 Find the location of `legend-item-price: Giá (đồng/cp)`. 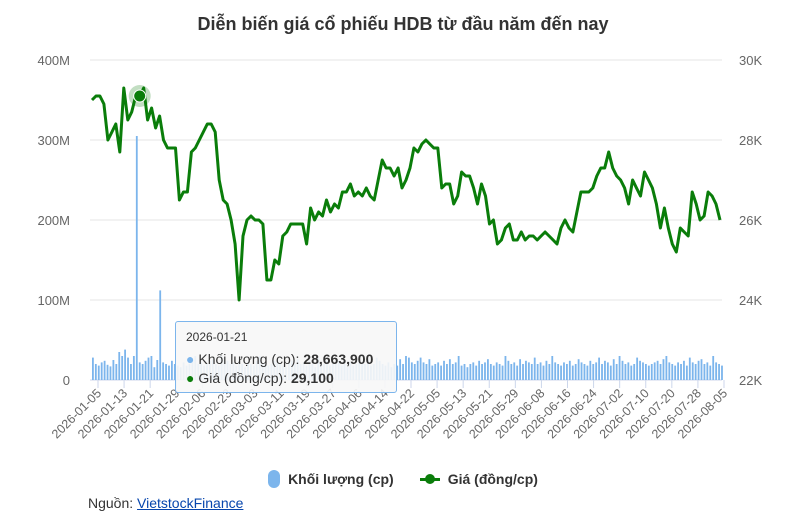

legend-item-price: Giá (đồng/cp) is located at coordinates (478, 479).